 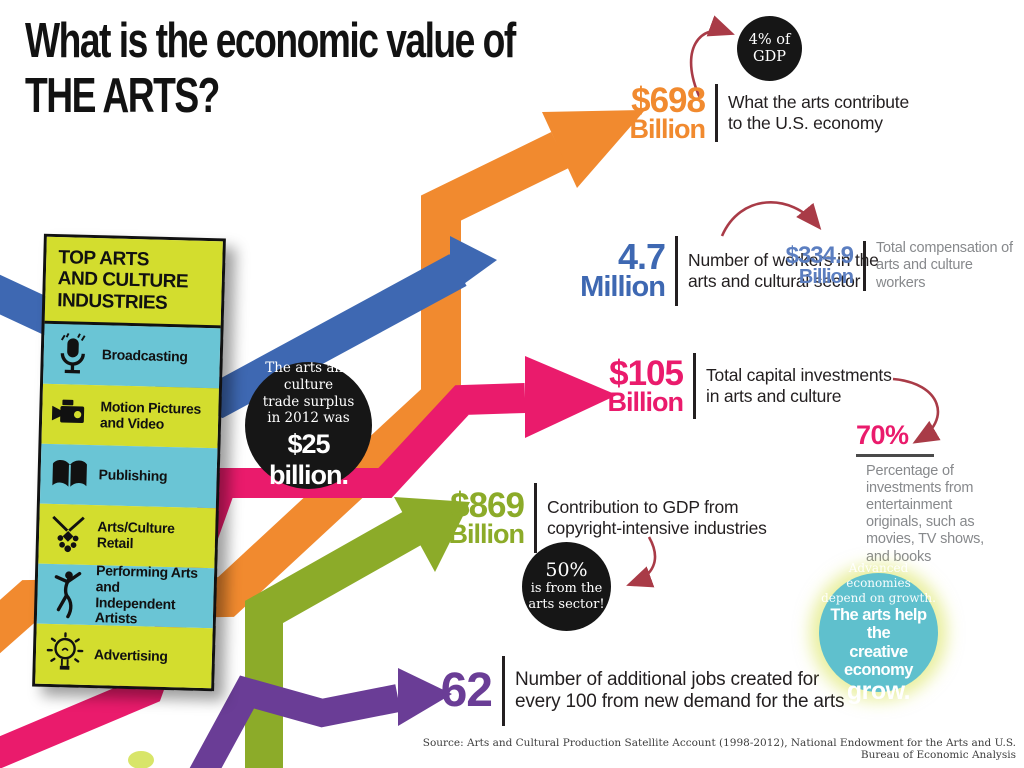 I want to click on industry-row-advertising: Advertising, so click(x=124, y=656).